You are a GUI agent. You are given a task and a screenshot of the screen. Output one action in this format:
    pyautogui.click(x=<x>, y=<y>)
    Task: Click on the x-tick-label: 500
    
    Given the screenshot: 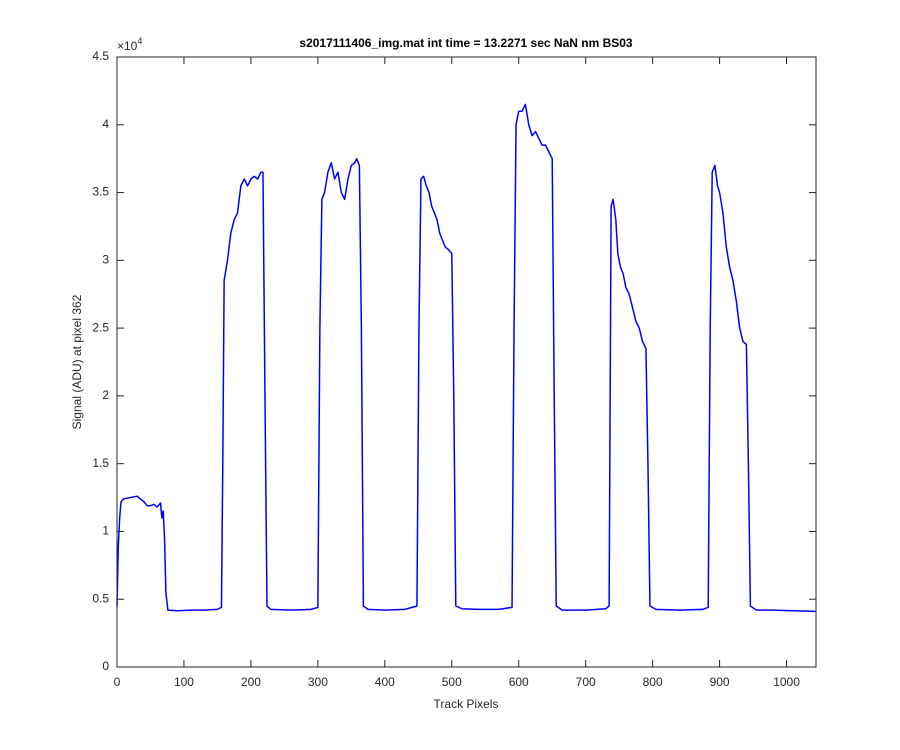 What is the action you would take?
    pyautogui.click(x=452, y=682)
    